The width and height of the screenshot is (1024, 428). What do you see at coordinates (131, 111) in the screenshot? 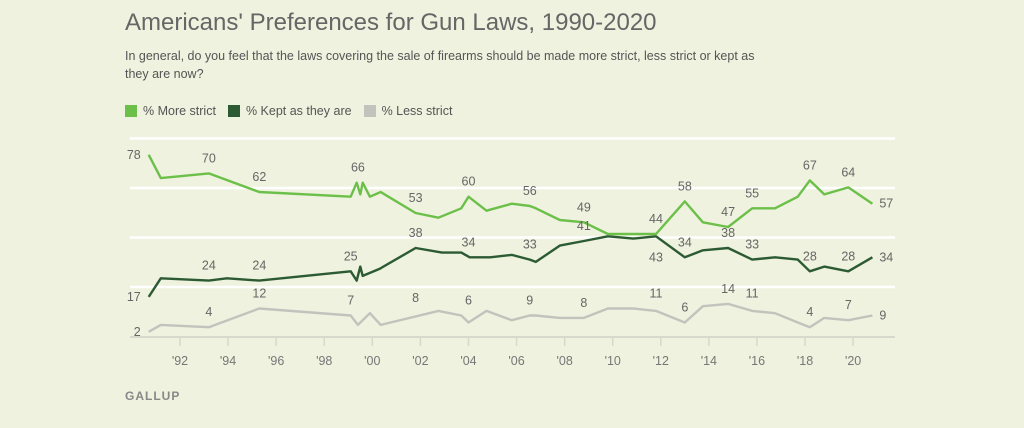
I see `legend-swatch-more-strict` at bounding box center [131, 111].